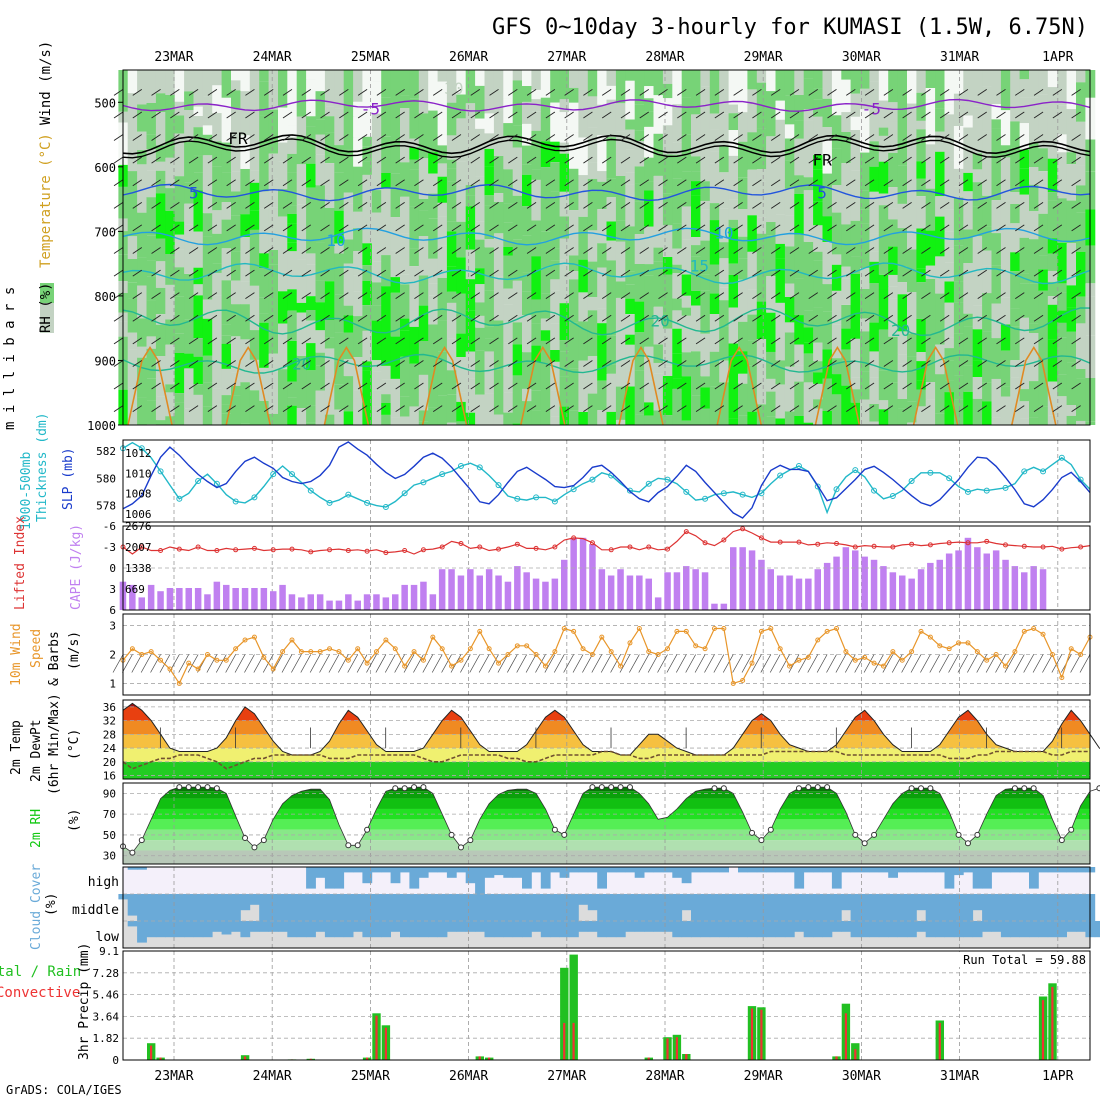 The image size is (1100, 1100). What do you see at coordinates (659, 320) in the screenshot?
I see `isotherm-label: 20` at bounding box center [659, 320].